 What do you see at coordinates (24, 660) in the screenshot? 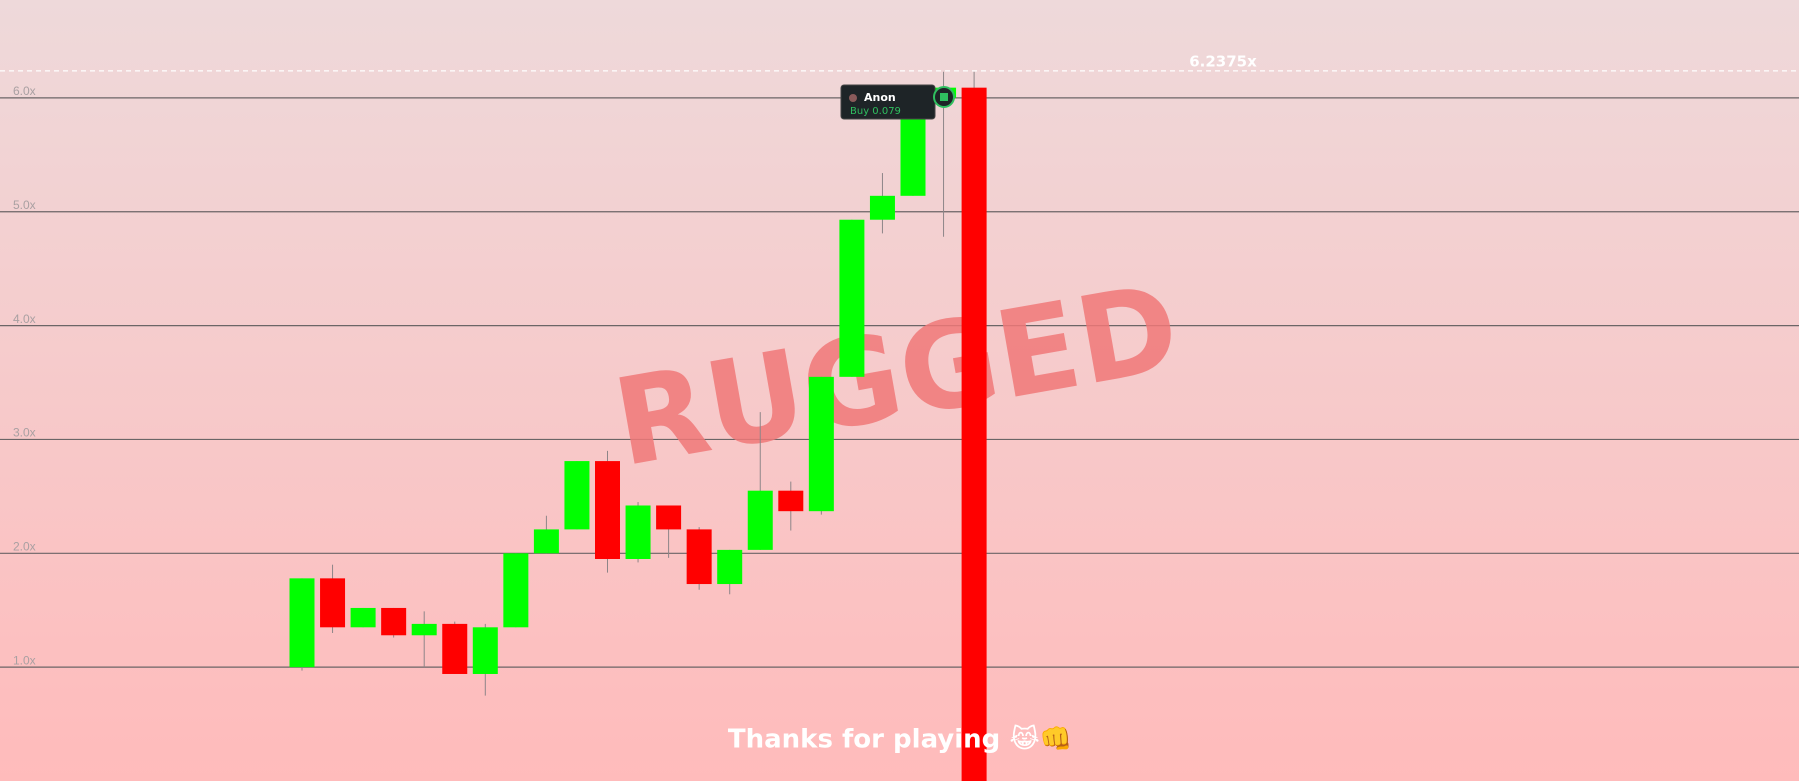
I see `y-tick-label: 1.0x` at bounding box center [24, 660].